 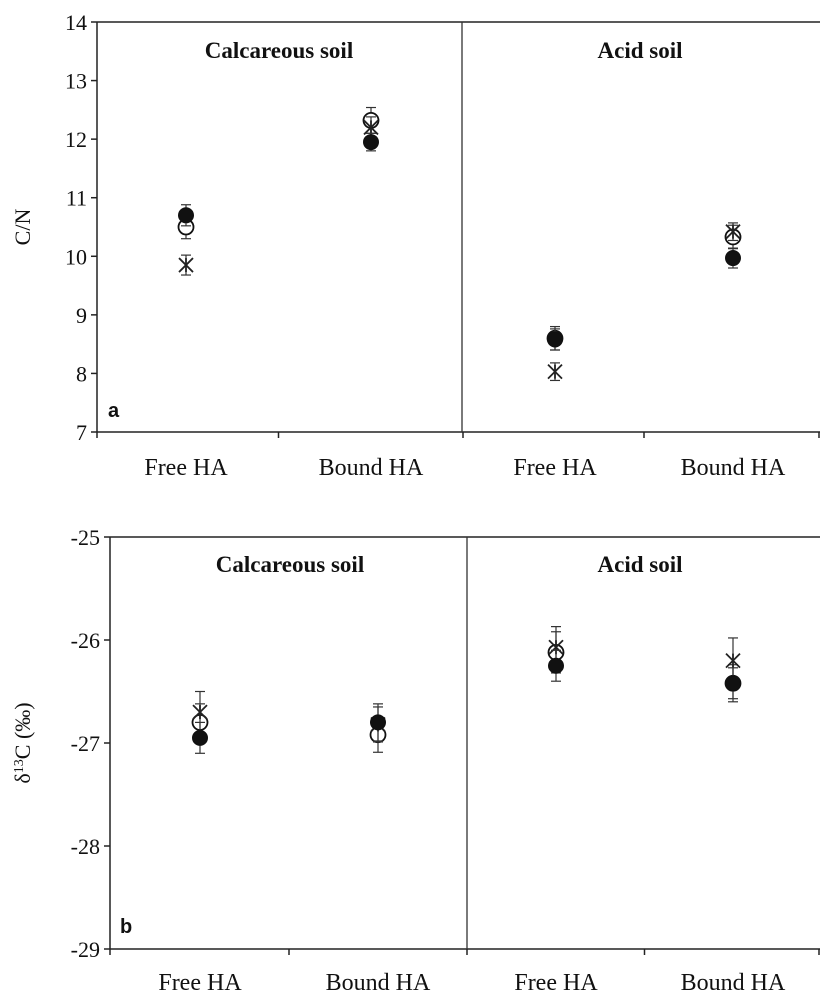 What do you see at coordinates (22, 778) in the screenshot?
I see `y-axis-label-prefix: δ` at bounding box center [22, 778].